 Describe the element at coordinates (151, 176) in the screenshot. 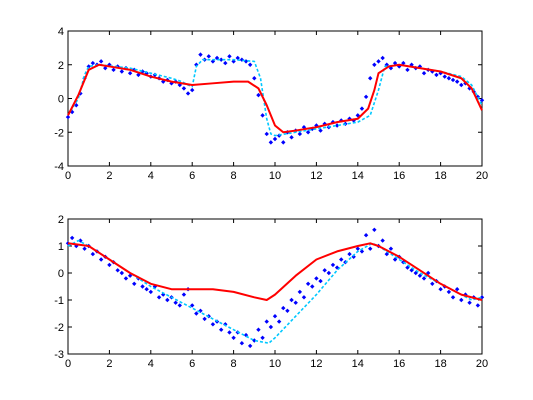

I see `x-tick-label: 4` at that location.